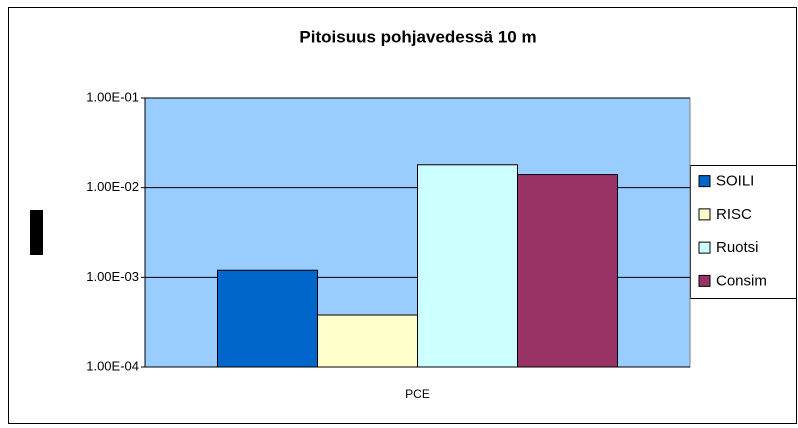  I want to click on y-tick-label: 1.00E-03, so click(112, 276).